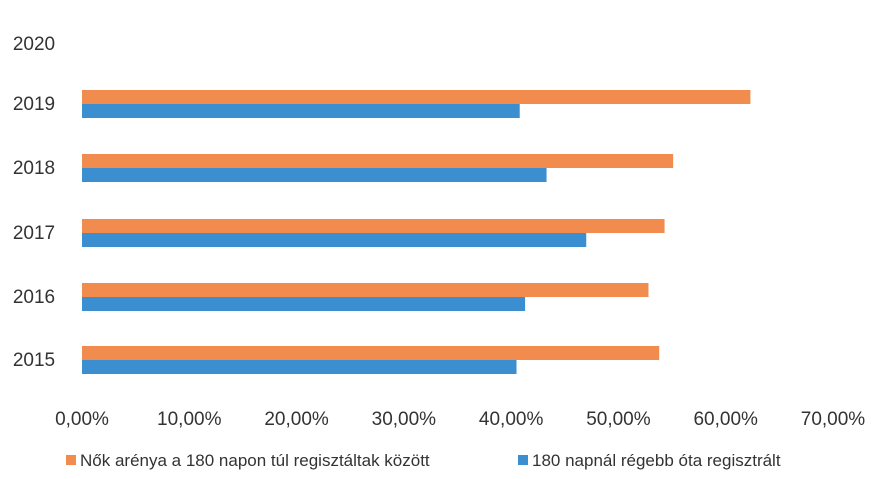  Describe the element at coordinates (34, 44) in the screenshot. I see `y-tick-label: 2020` at that location.